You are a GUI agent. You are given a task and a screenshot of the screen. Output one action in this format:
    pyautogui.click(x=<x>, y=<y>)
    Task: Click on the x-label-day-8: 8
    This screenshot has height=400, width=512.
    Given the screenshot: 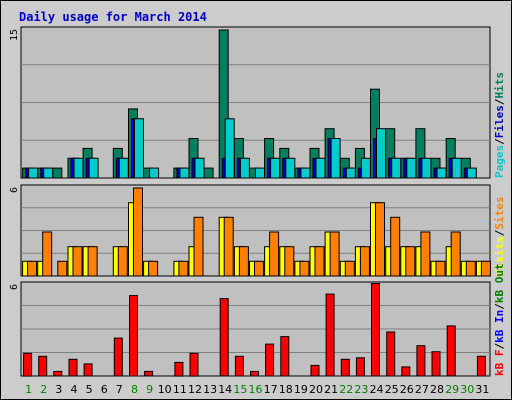 What is the action you would take?
    pyautogui.click(x=134, y=389)
    